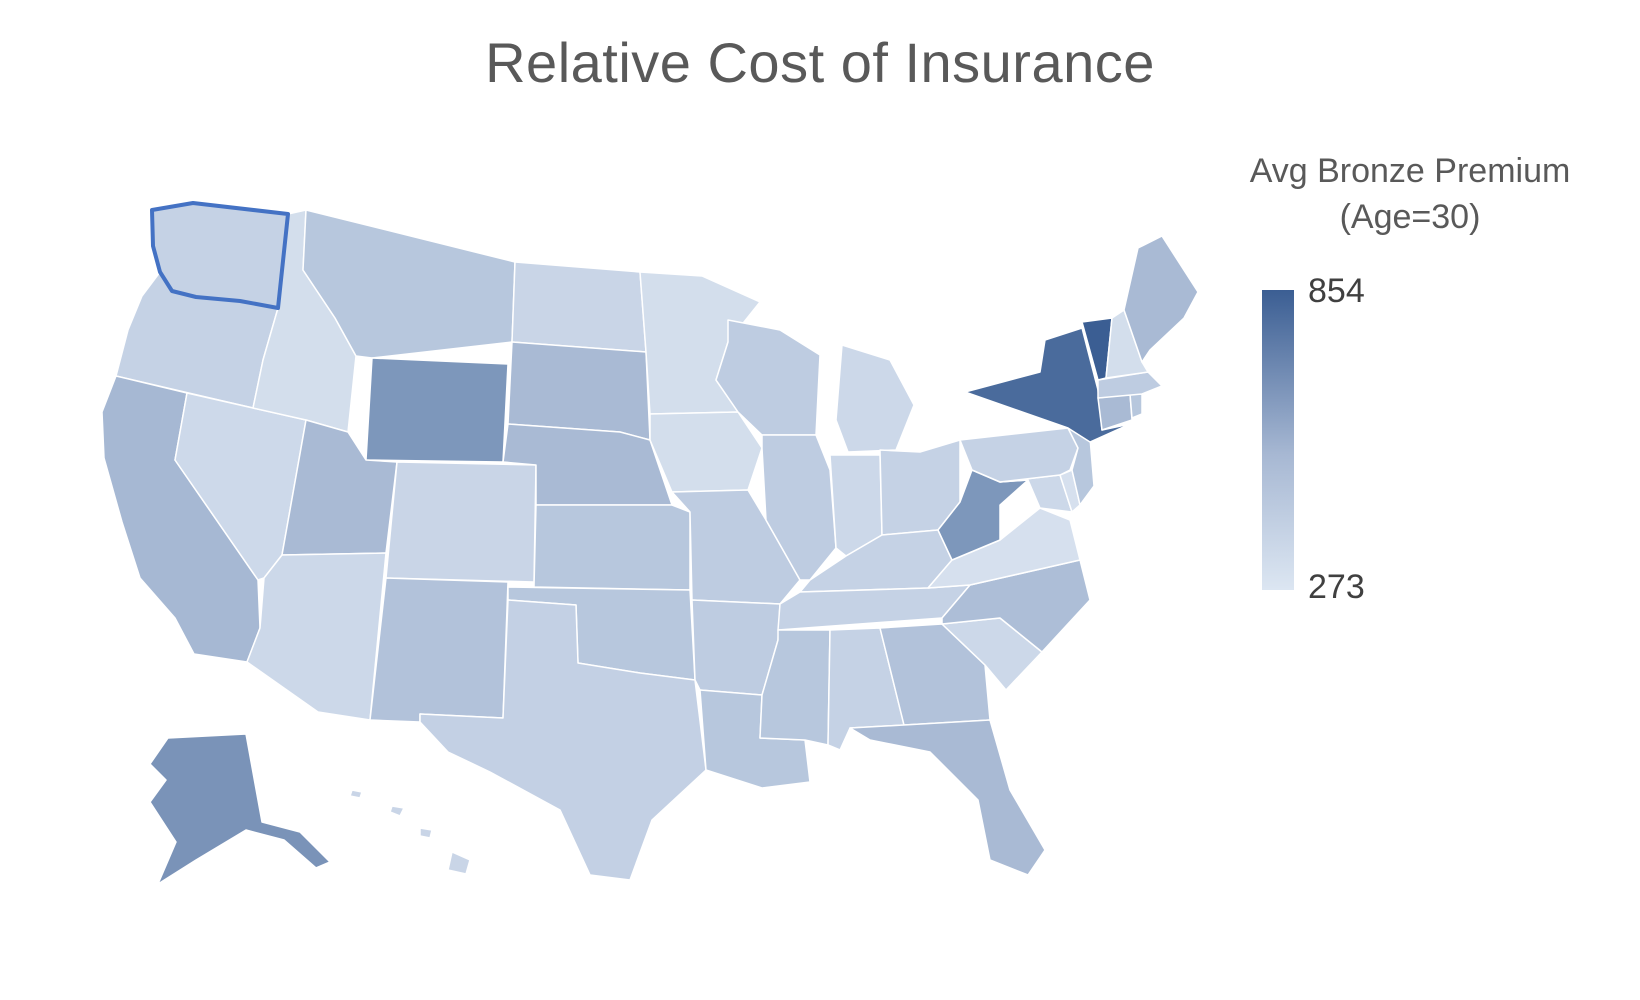 The height and width of the screenshot is (1000, 1640). I want to click on state-colorado: Colorado, so click(461, 522).